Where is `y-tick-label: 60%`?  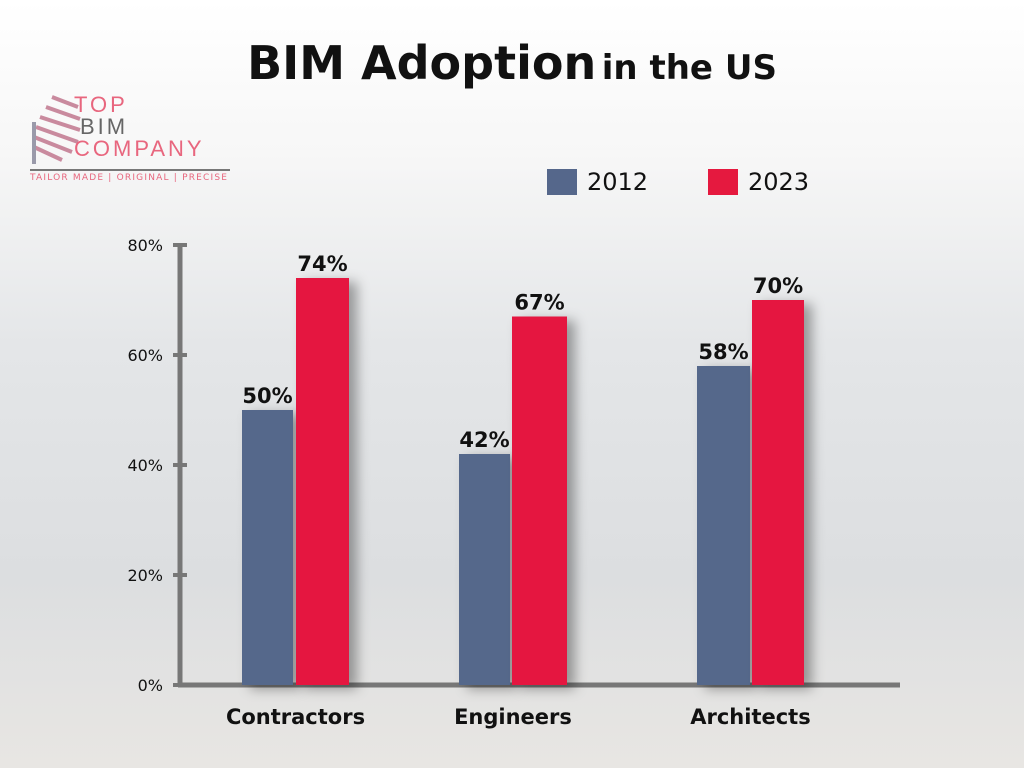 y-tick-label: 60% is located at coordinates (145, 355).